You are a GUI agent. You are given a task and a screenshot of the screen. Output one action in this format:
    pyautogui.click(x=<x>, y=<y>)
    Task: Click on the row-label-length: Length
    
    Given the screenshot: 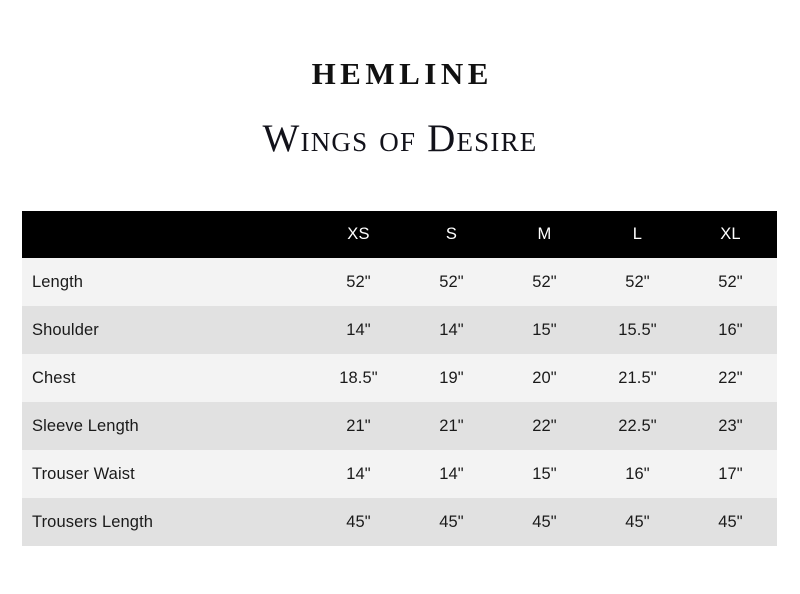 What is the action you would take?
    pyautogui.click(x=58, y=281)
    